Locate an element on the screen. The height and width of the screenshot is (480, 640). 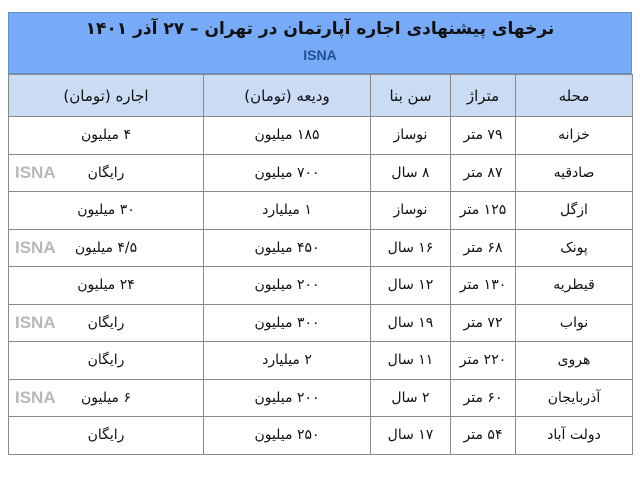
rent-cell: ۳۰ میلیون is located at coordinates (106, 210).